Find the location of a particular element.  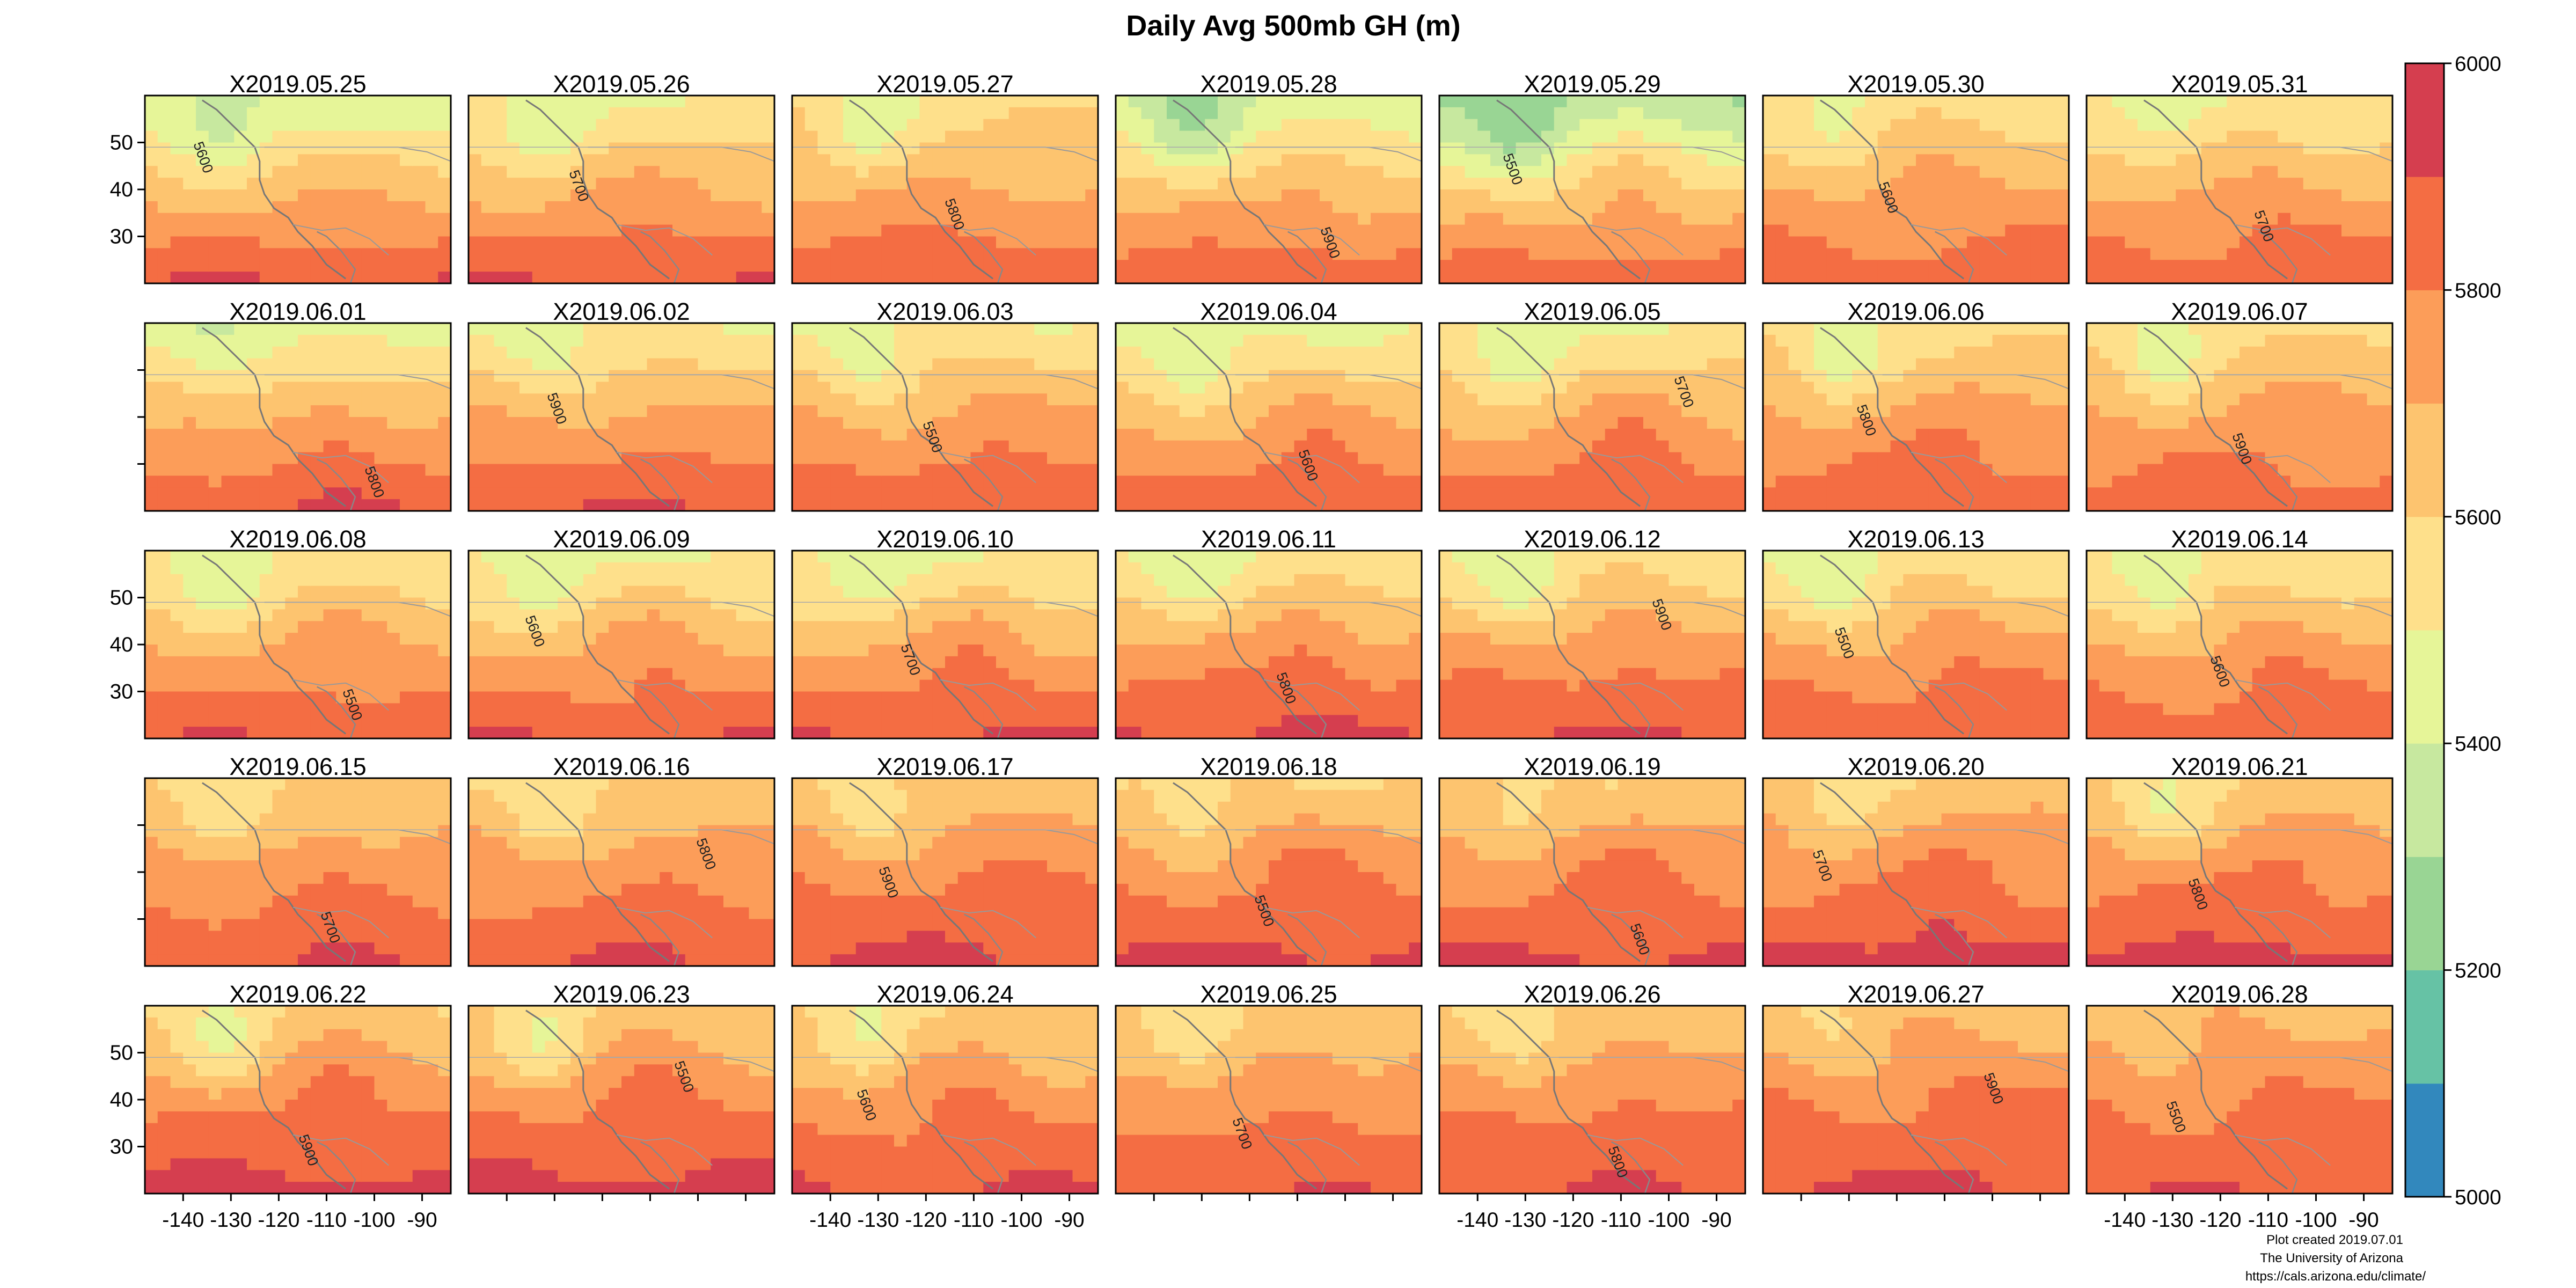

panel-title: X2019.05.31 is located at coordinates (2239, 84).